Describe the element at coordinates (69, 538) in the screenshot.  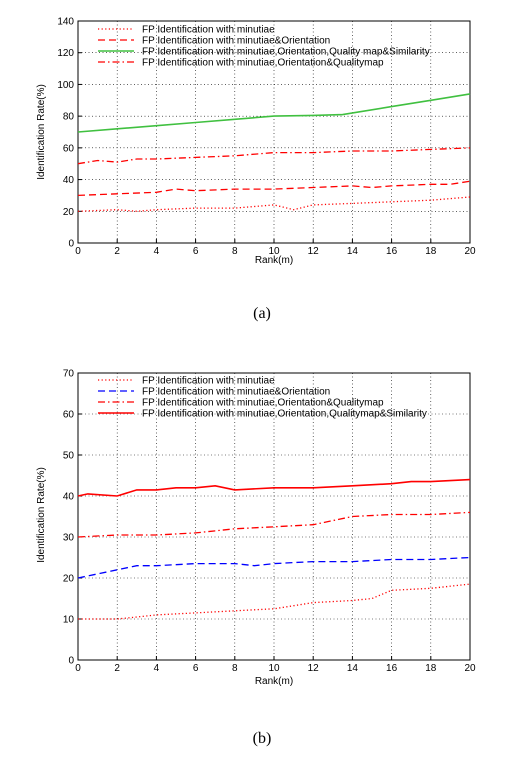
I see `chart-b-y-tick-label-30: 30` at that location.